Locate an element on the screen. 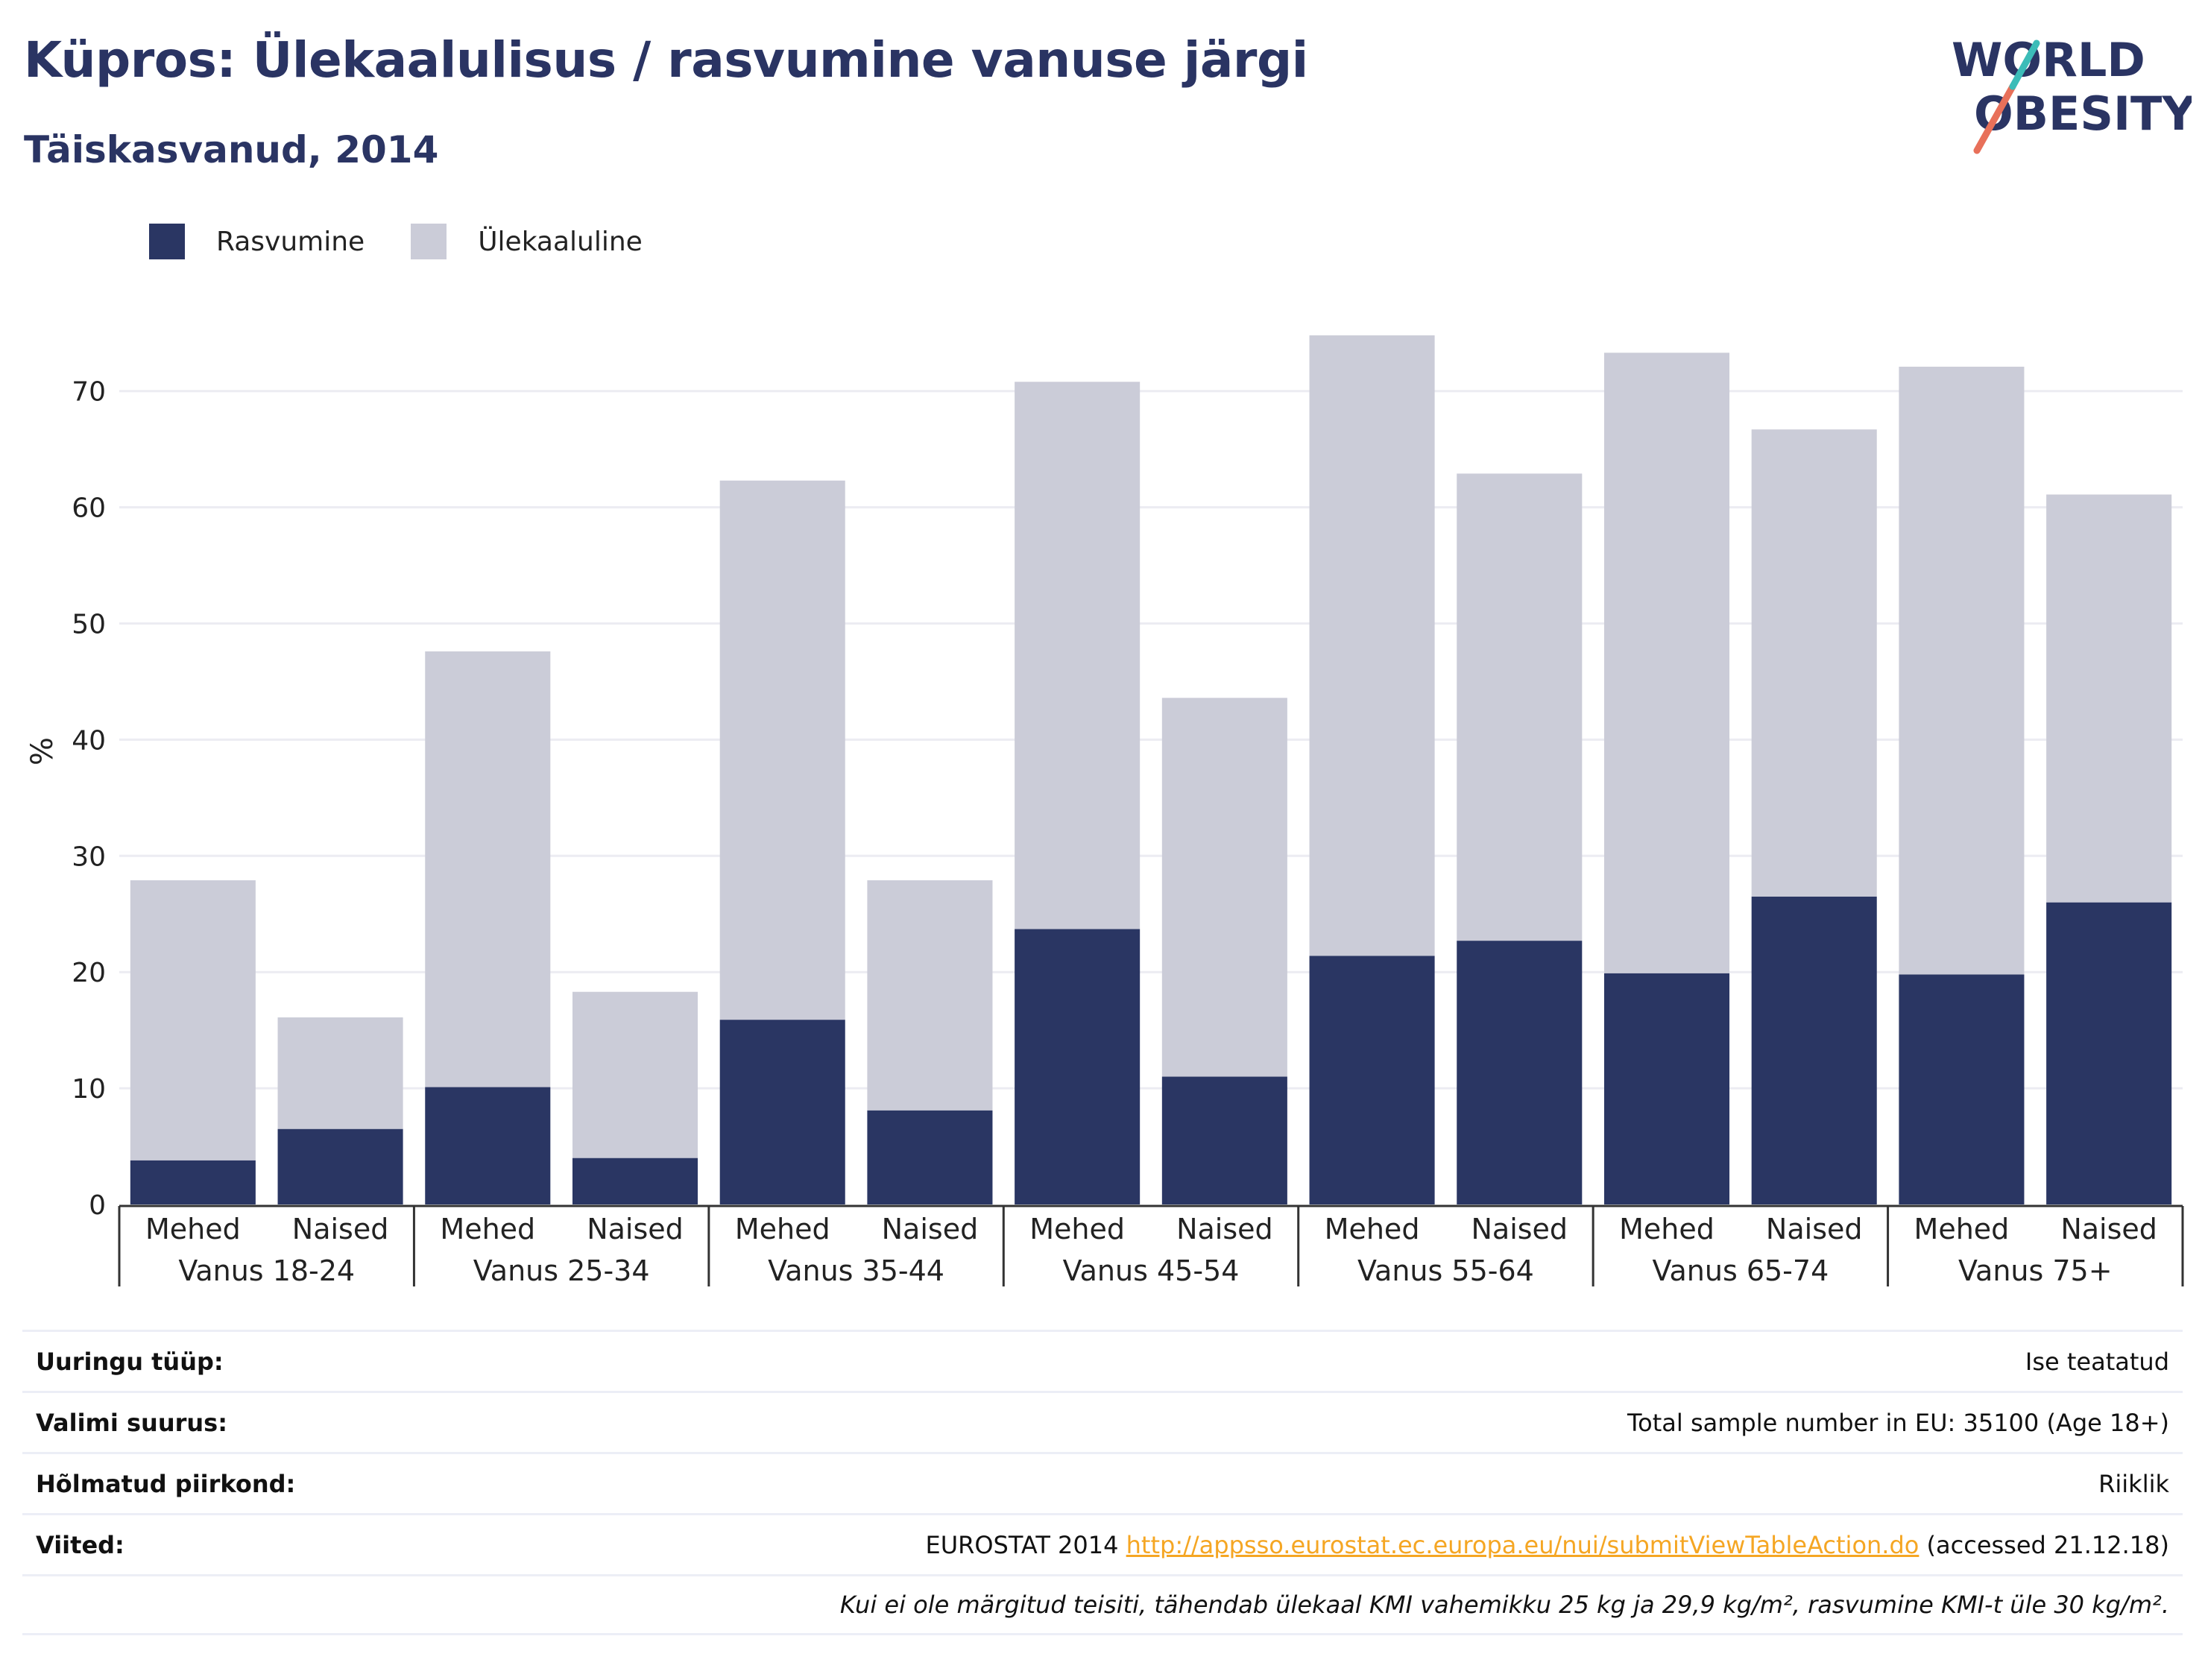  y-tick-label: 10 is located at coordinates (89, 1089).